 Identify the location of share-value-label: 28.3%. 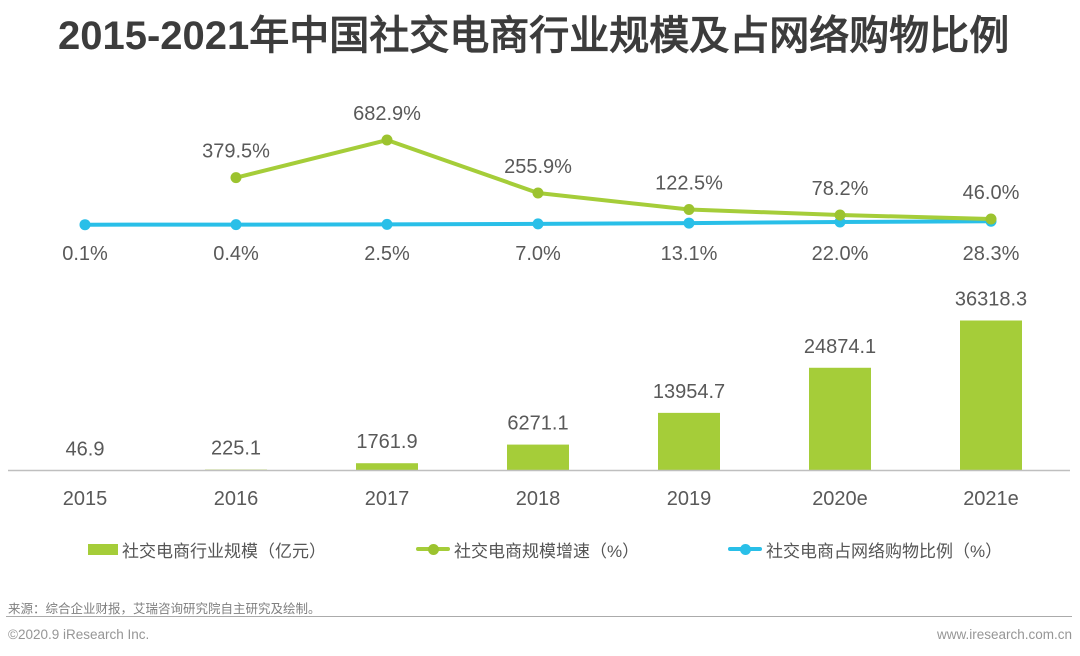
(991, 254).